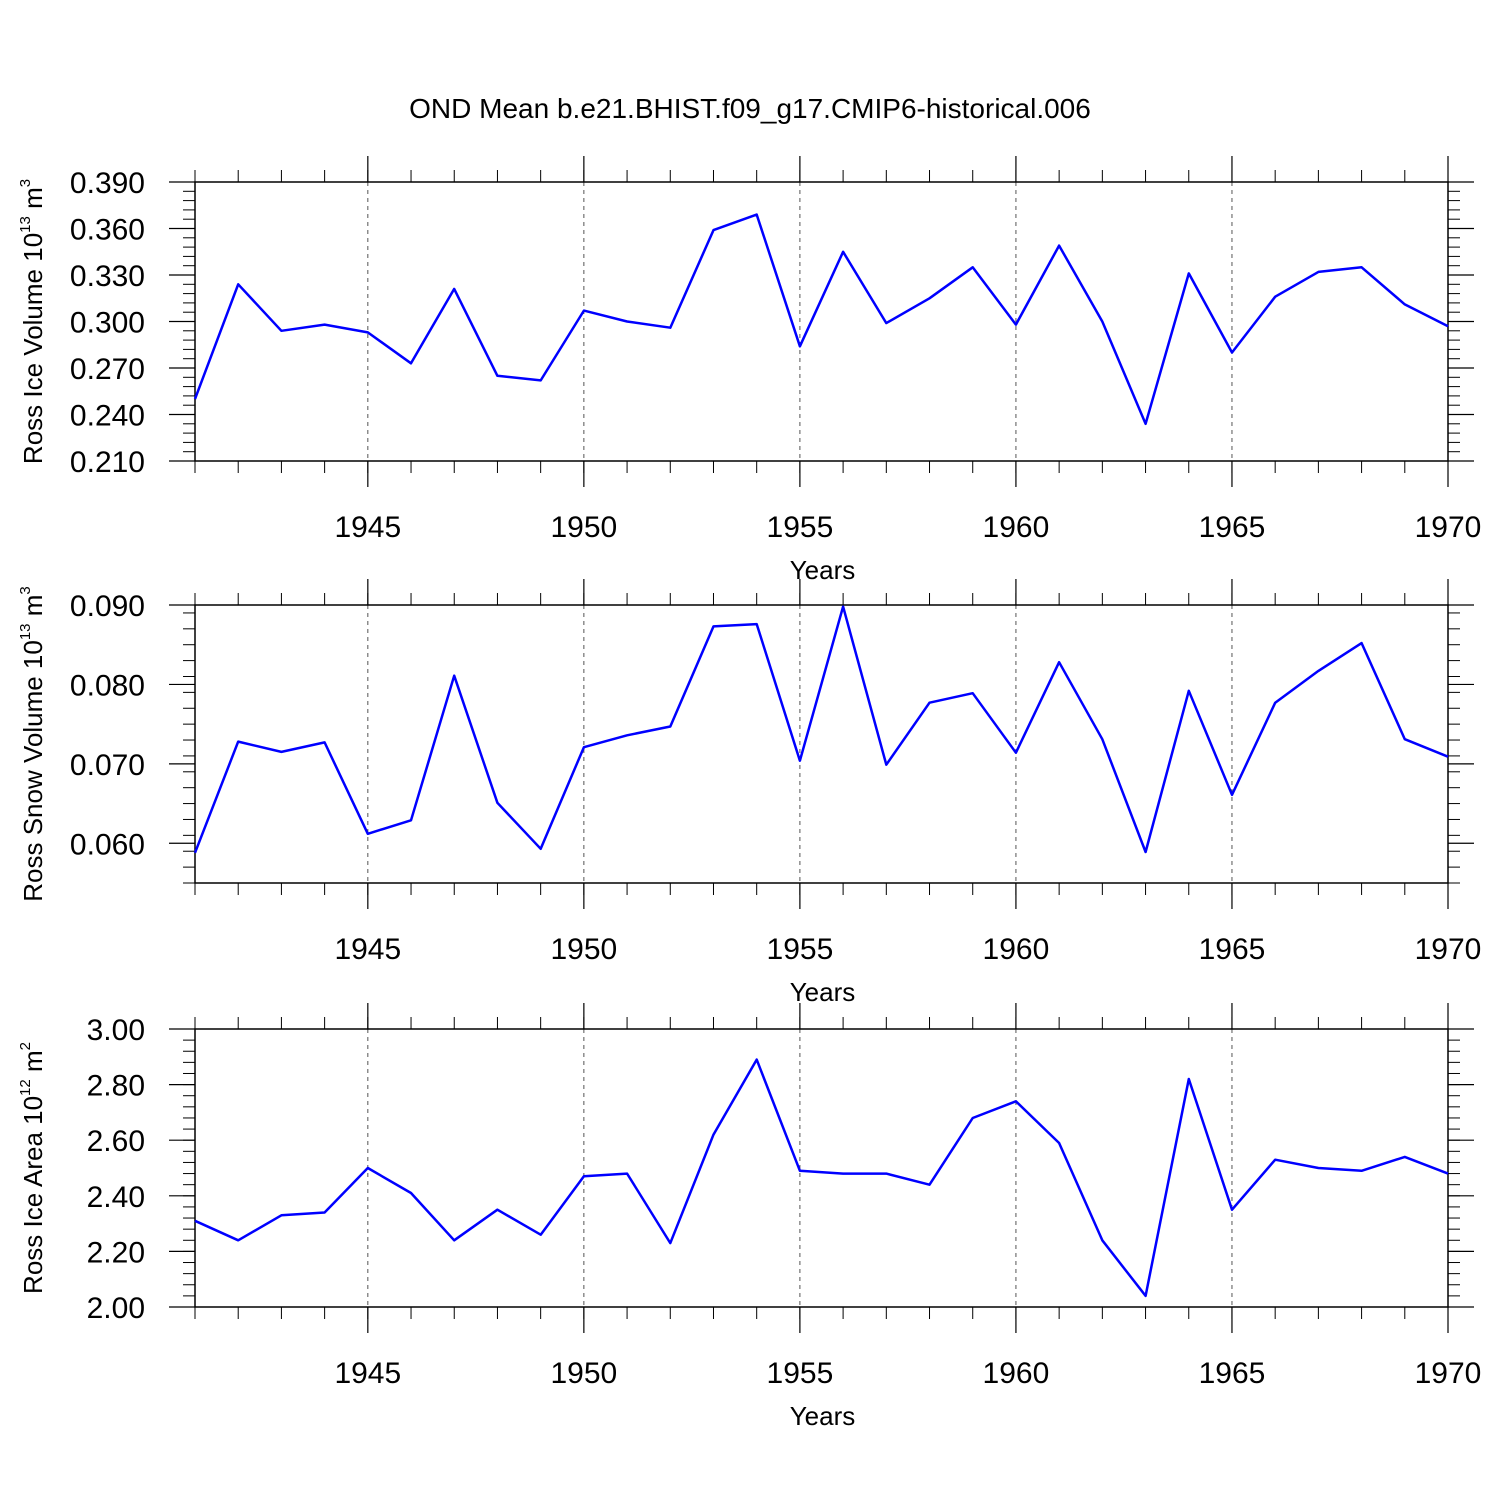 Image resolution: width=1500 pixels, height=1500 pixels. I want to click on y-tick-label: 2.00, so click(116, 1308).